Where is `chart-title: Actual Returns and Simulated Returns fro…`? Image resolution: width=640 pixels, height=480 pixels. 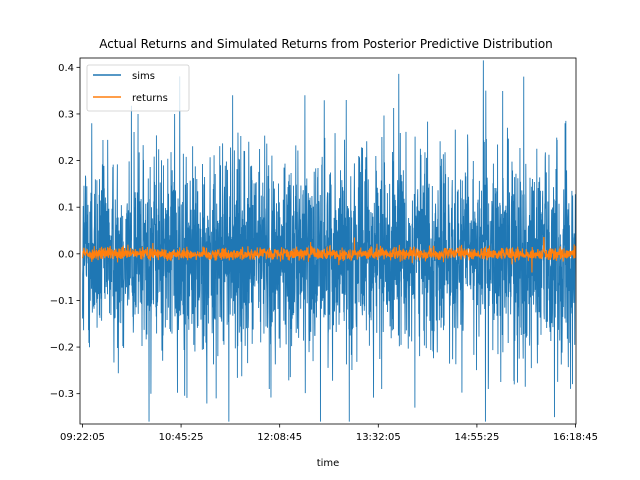
chart-title: Actual Returns and Simulated Returns fro… is located at coordinates (326, 44).